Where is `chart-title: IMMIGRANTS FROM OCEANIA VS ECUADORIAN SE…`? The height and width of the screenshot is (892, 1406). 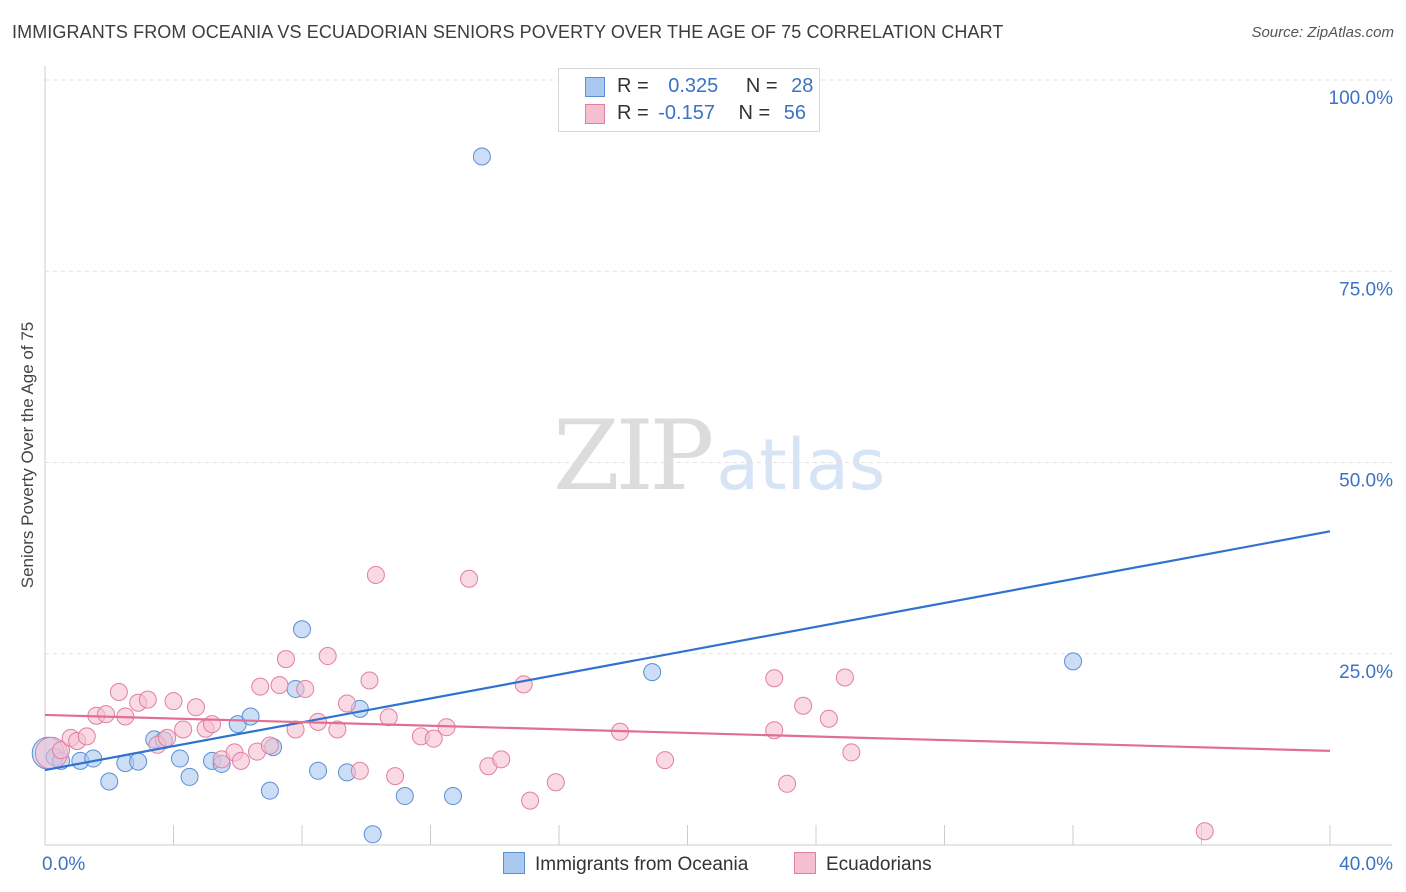
chart-title: IMMIGRANTS FROM OCEANIA VS ECUADORIAN SE… is located at coordinates (508, 32).